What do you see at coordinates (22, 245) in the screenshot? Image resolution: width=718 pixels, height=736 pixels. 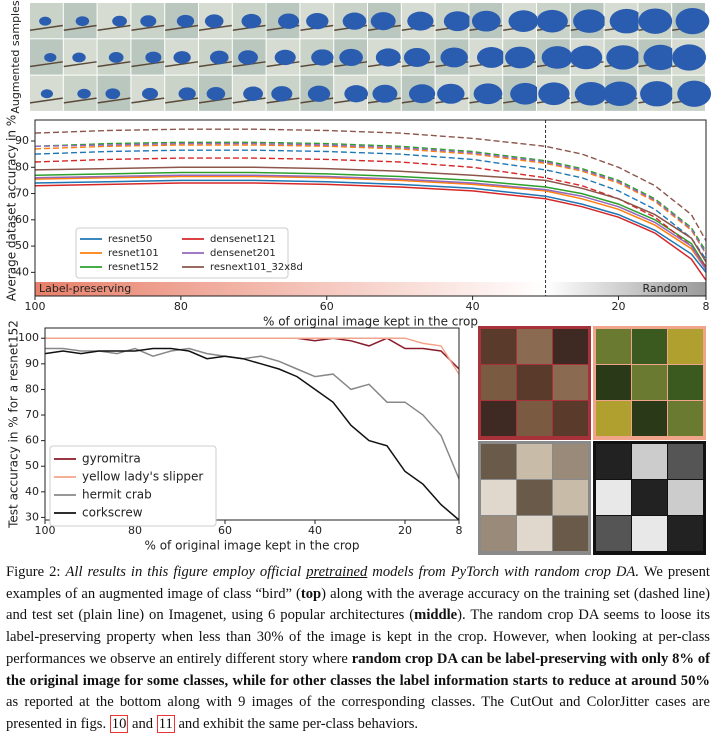 I see `y-tick-label: 50` at bounding box center [22, 245].